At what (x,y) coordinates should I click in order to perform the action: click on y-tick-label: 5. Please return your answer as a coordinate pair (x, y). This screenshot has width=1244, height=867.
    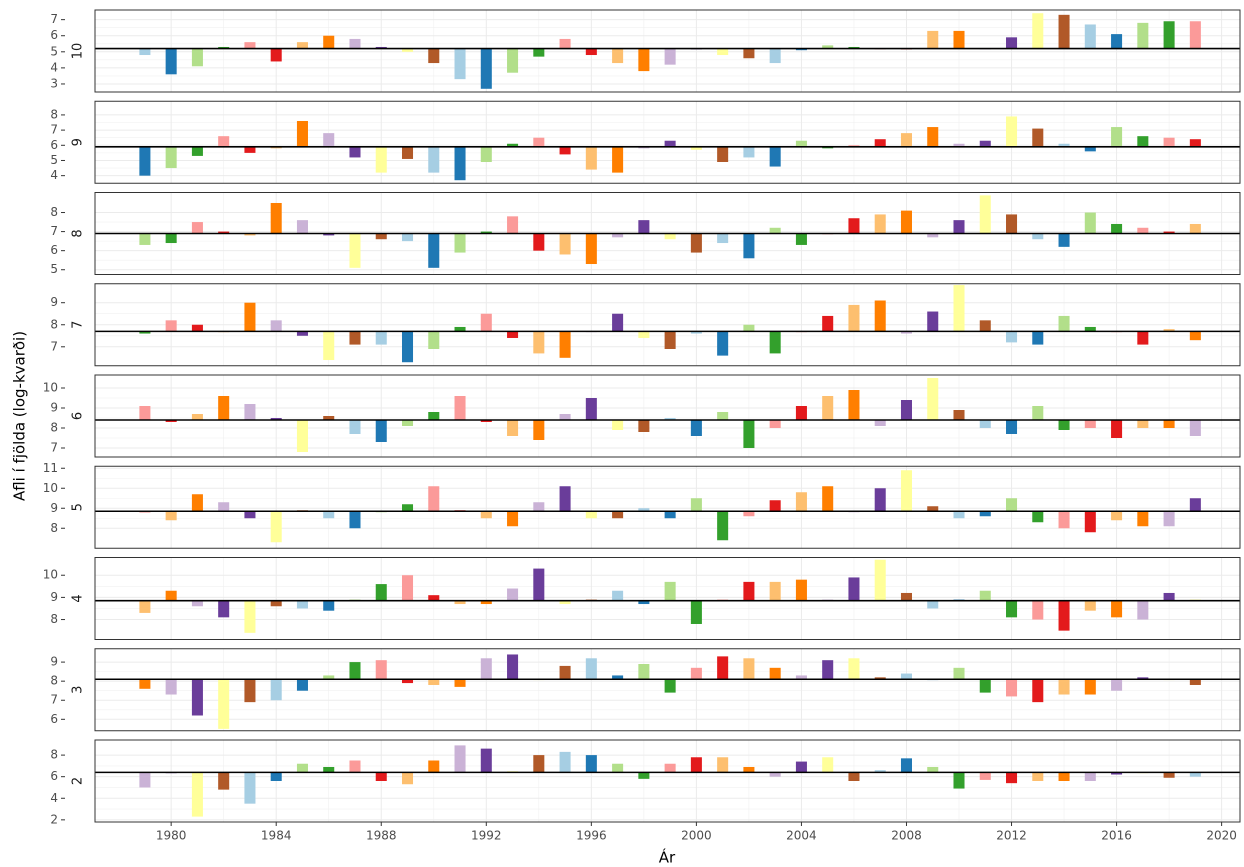
    Looking at the image, I should click on (54, 269).